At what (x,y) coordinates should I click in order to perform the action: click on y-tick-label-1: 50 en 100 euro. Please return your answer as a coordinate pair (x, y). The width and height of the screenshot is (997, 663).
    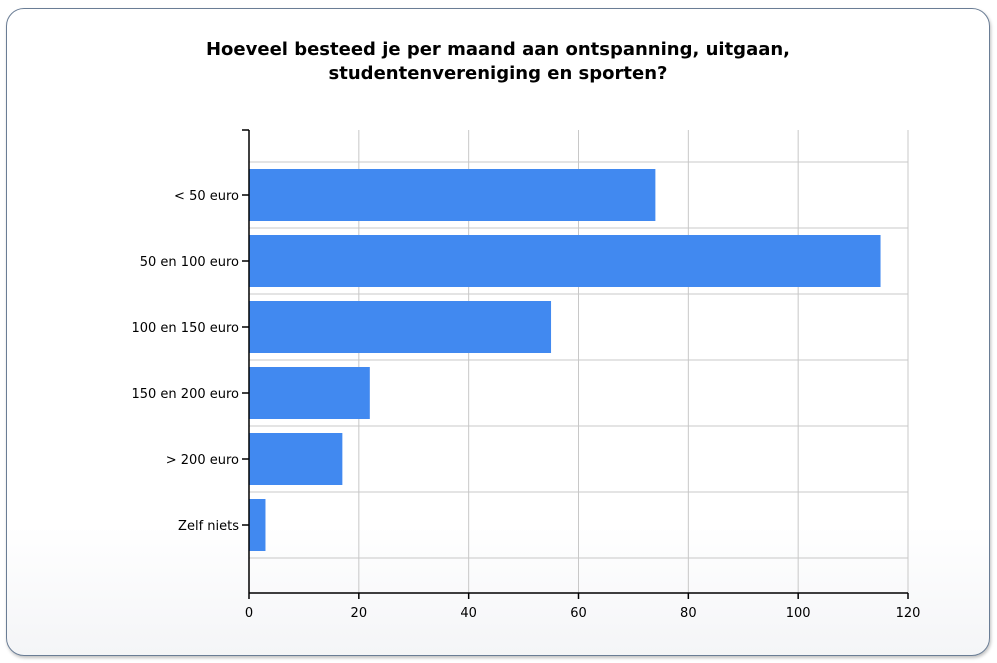
    Looking at the image, I should click on (189, 262).